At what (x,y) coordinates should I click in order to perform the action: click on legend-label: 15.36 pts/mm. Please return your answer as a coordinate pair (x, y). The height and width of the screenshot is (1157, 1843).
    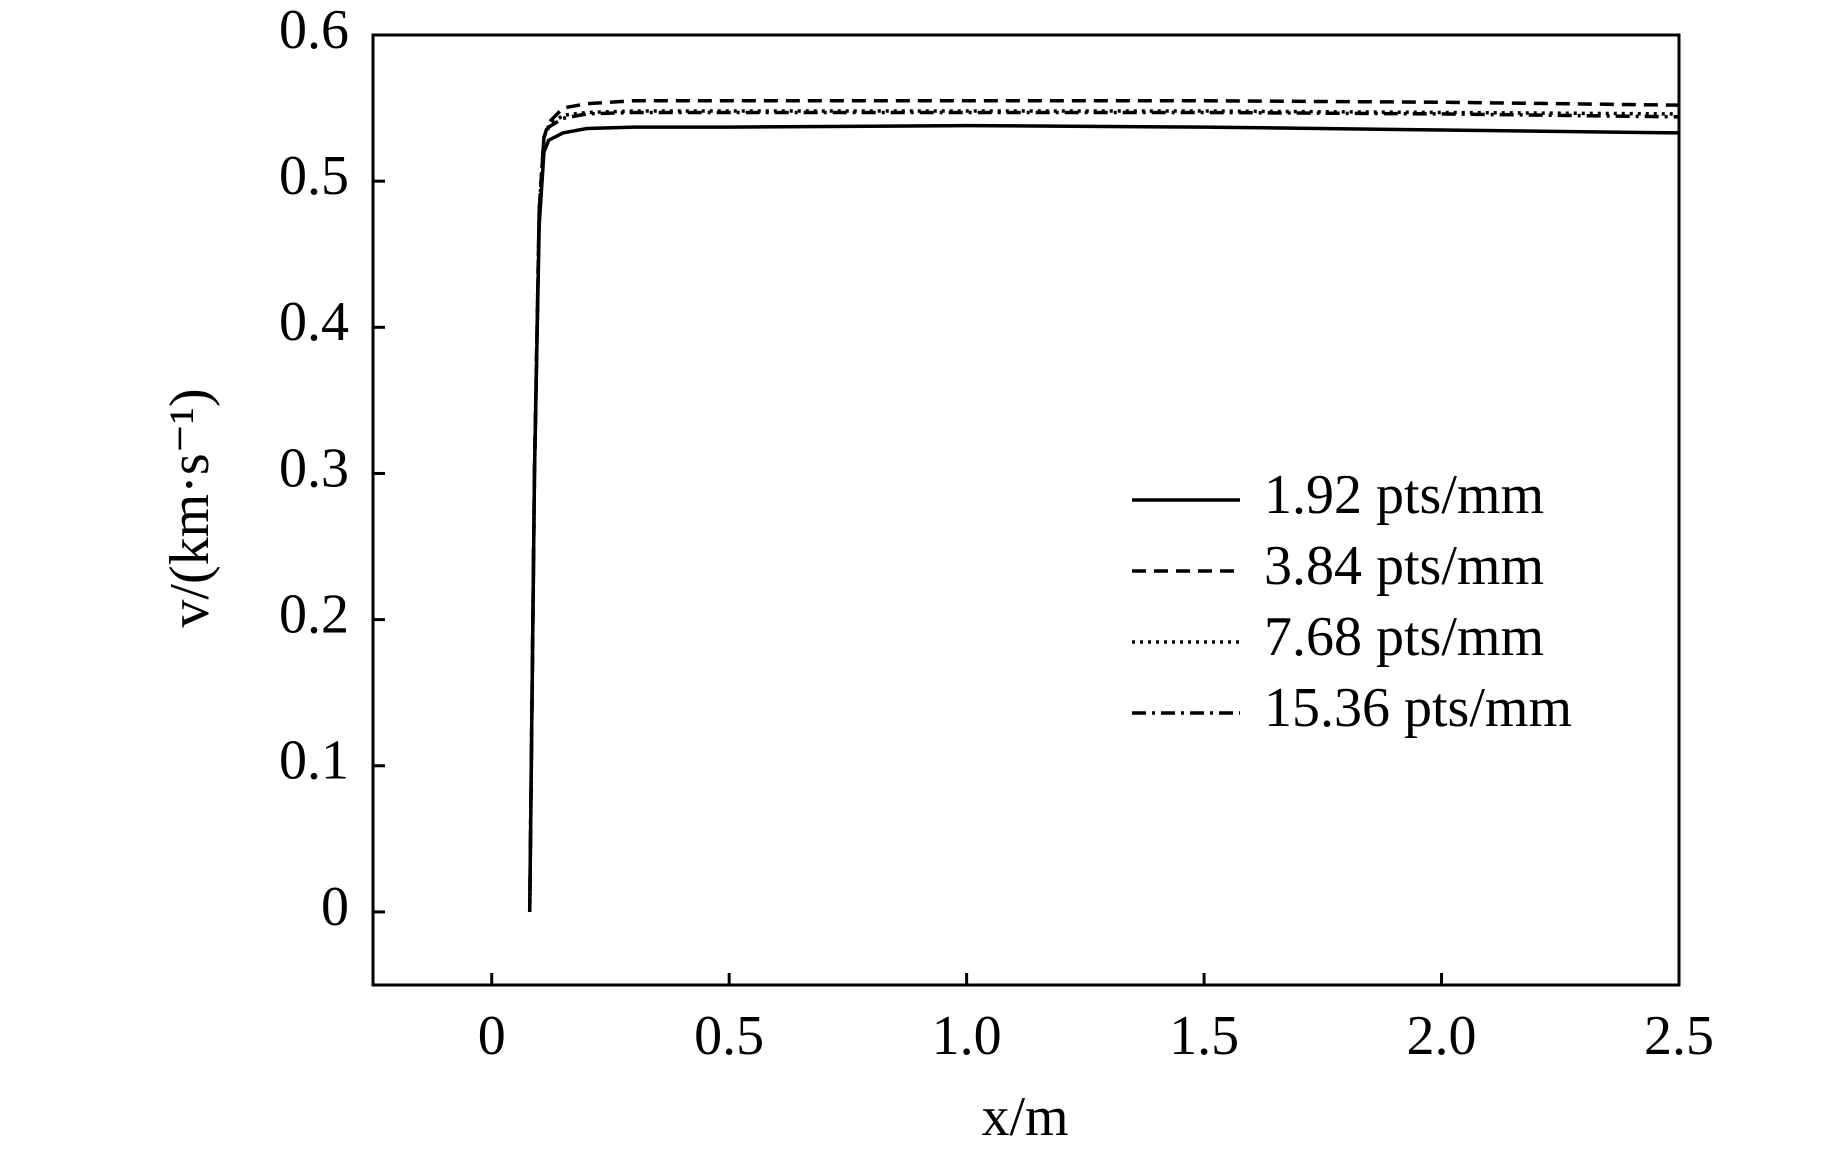
    Looking at the image, I should click on (1418, 708).